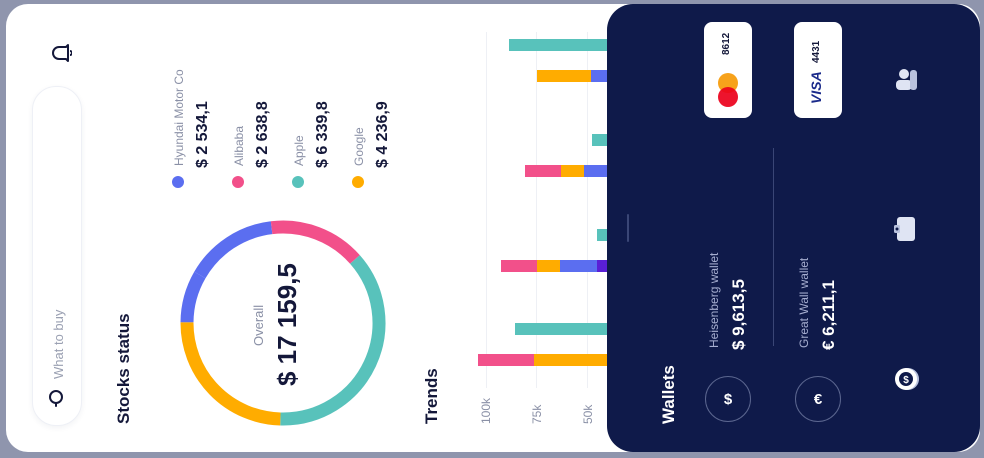 Image resolution: width=984 pixels, height=458 pixels. Describe the element at coordinates (728, 399) in the screenshot. I see `dollar-icon: $` at that location.